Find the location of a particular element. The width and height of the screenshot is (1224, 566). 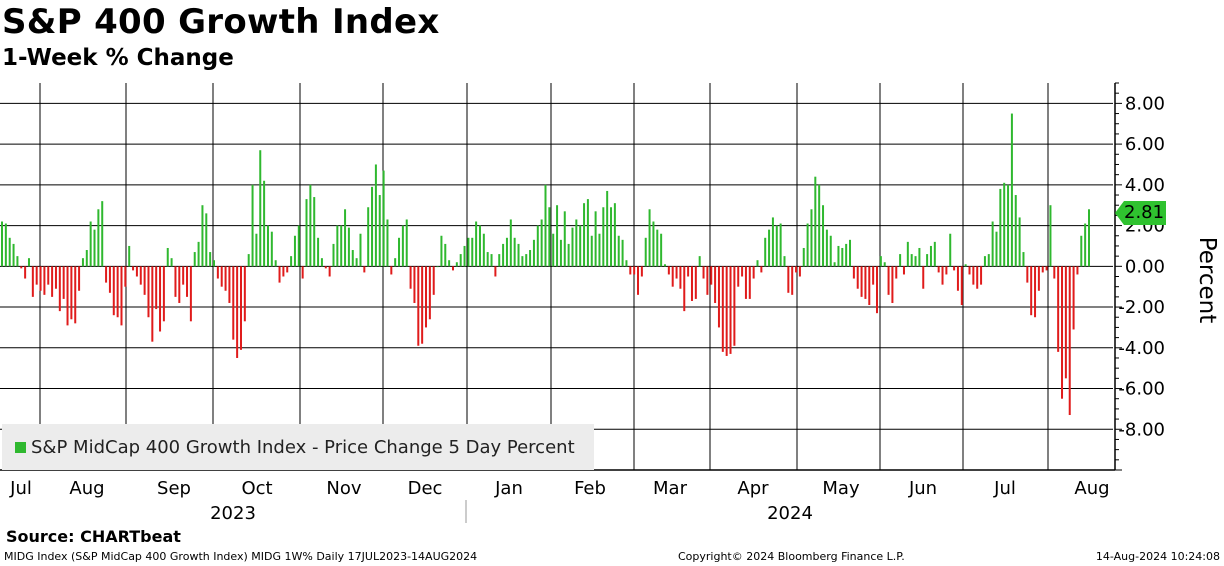

month-label: Nov is located at coordinates (343, 488).